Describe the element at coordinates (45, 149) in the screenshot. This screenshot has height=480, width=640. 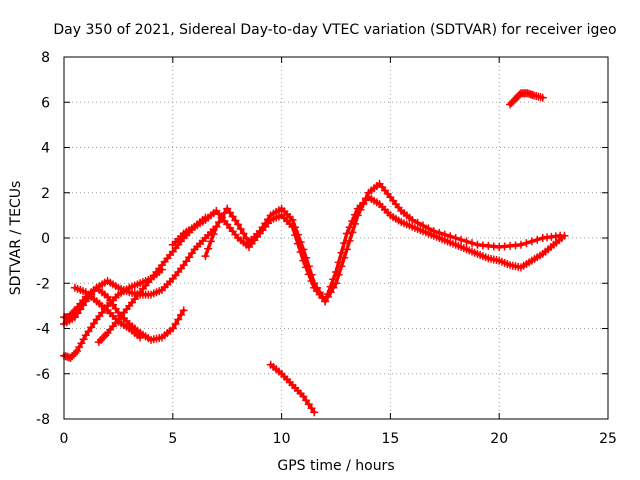
I see `y-tick-label: 4` at that location.